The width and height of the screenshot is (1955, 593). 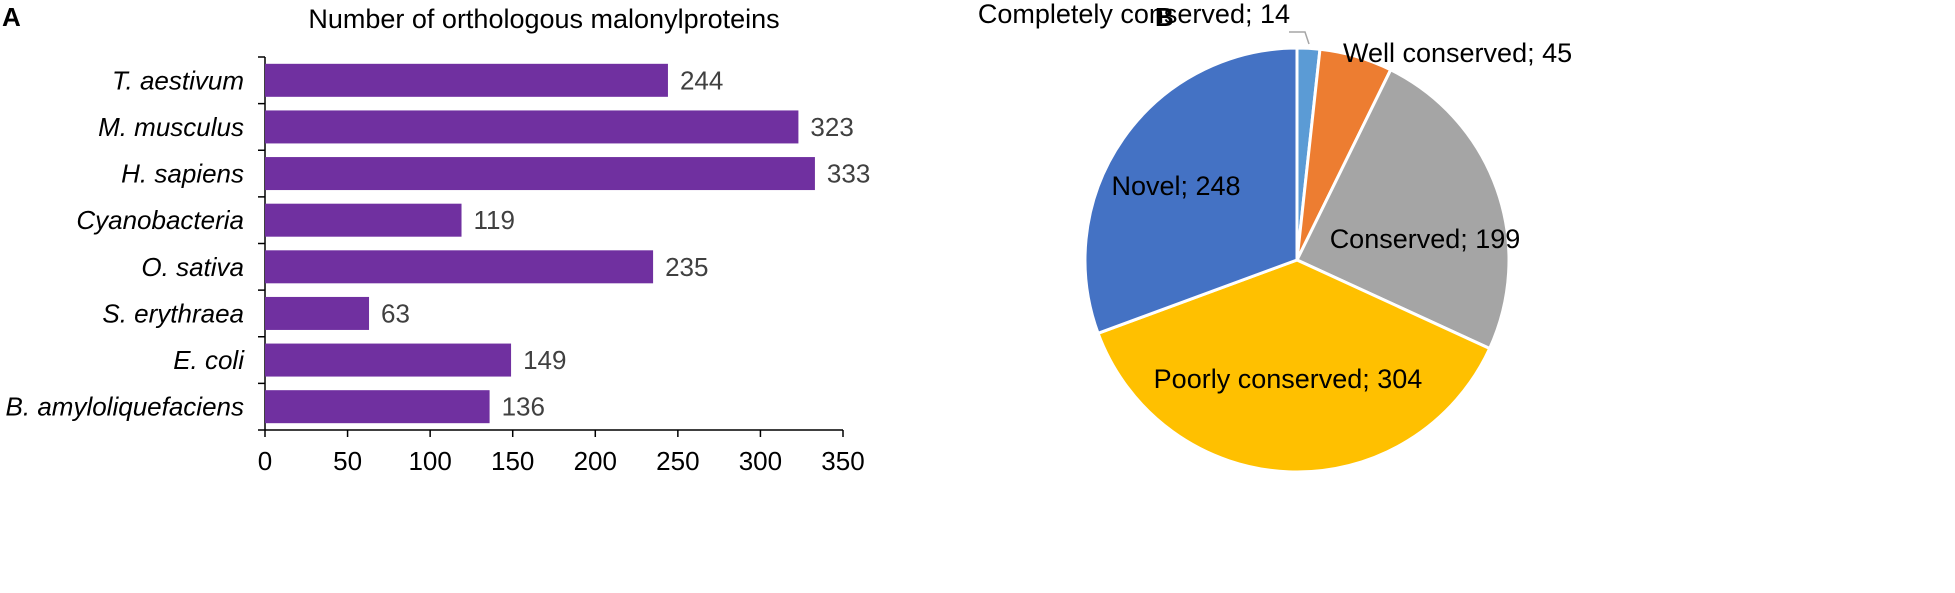 What do you see at coordinates (831, 127) in the screenshot?
I see `data-label: 323` at bounding box center [831, 127].